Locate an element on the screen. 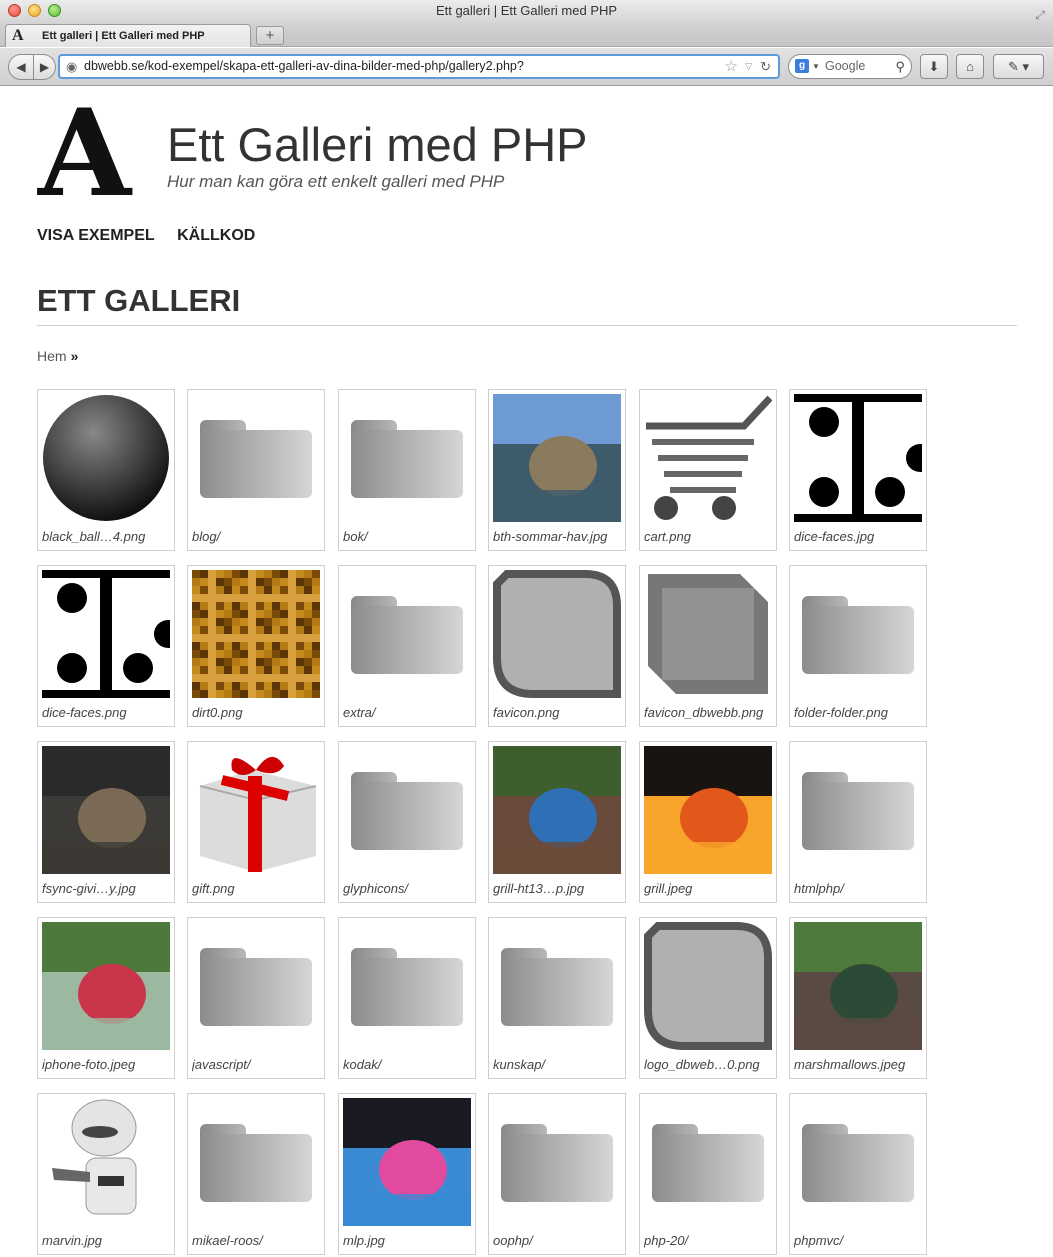 This screenshot has width=1053, height=1257. gallery-folder: folder-folder.png is located at coordinates (858, 646).